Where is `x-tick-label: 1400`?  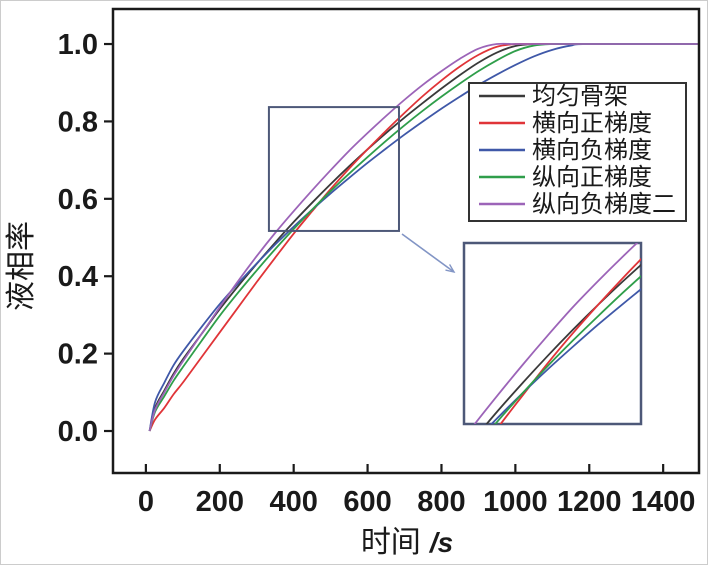 x-tick-label: 1400 is located at coordinates (663, 502).